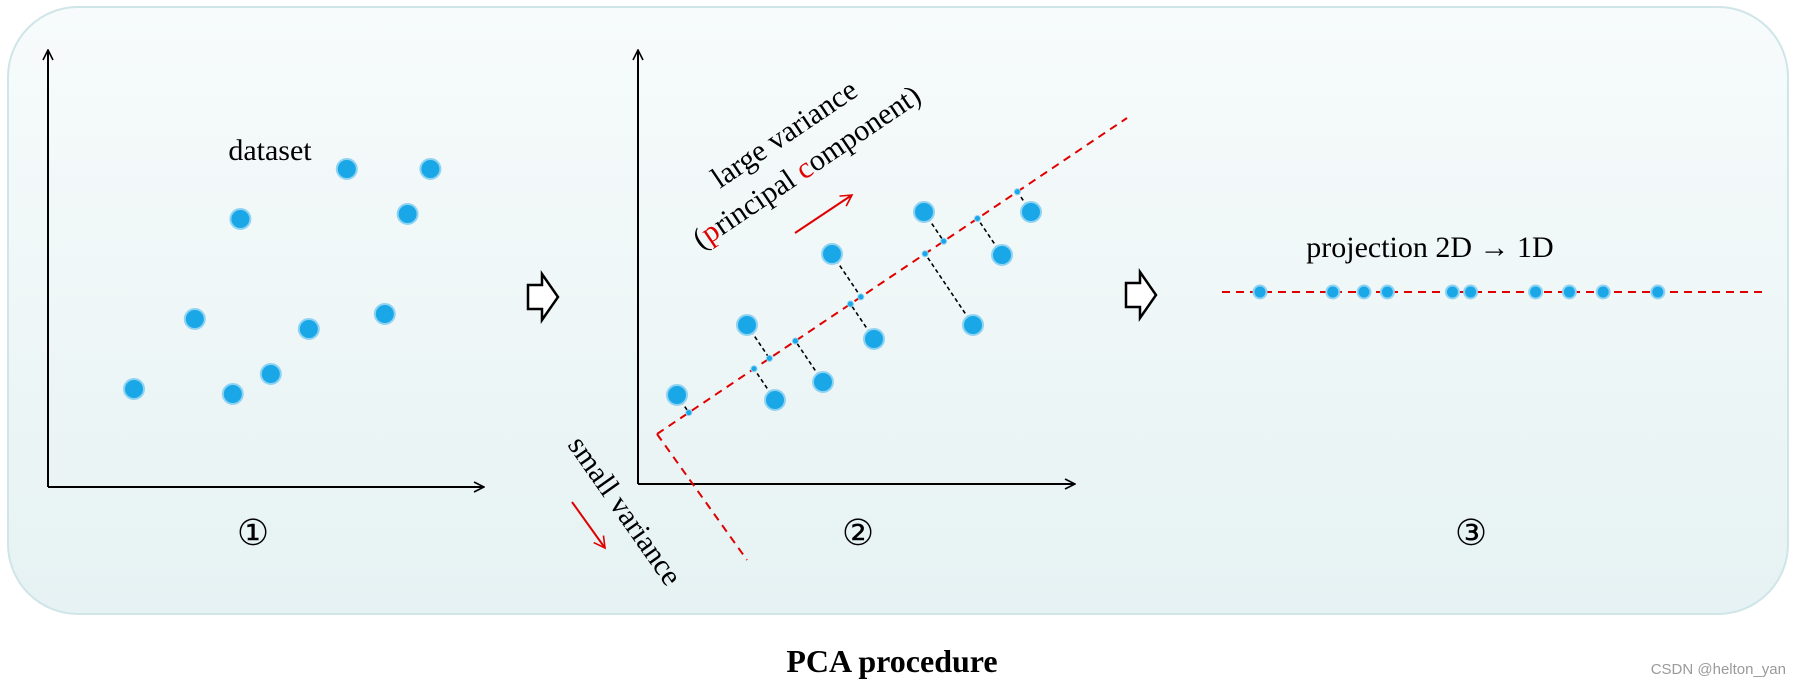 Image resolution: width=1797 pixels, height=687 pixels. I want to click on panel-3-projection: projection 2D → 1D ③, so click(1492, 392).